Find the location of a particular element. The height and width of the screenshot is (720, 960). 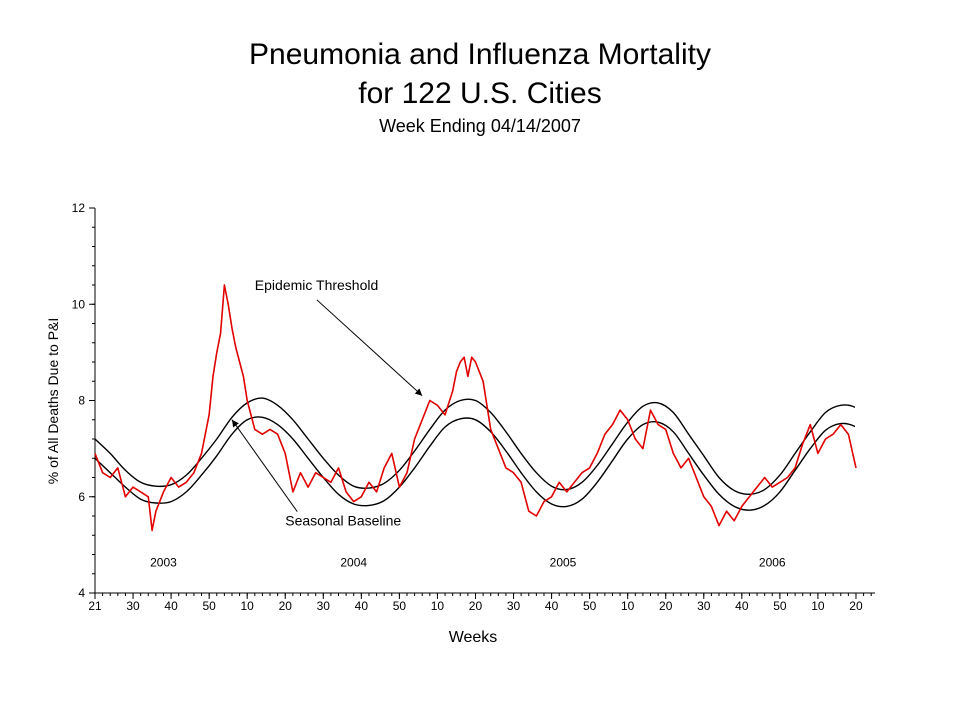

x-tick-label: 21 is located at coordinates (95, 606).